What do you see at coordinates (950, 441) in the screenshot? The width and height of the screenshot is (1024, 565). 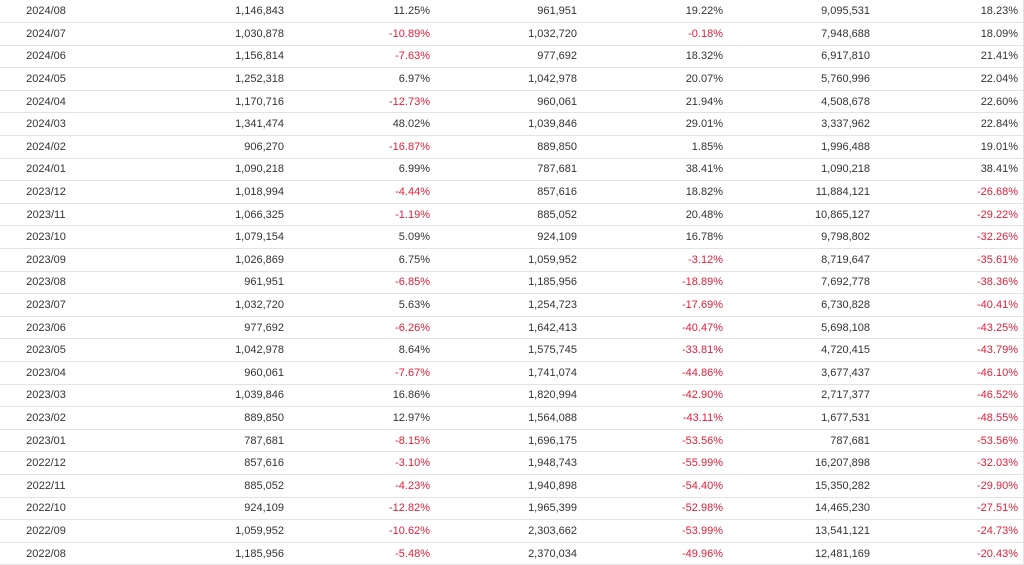 I see `value-cell-p3: -53.56%` at bounding box center [950, 441].